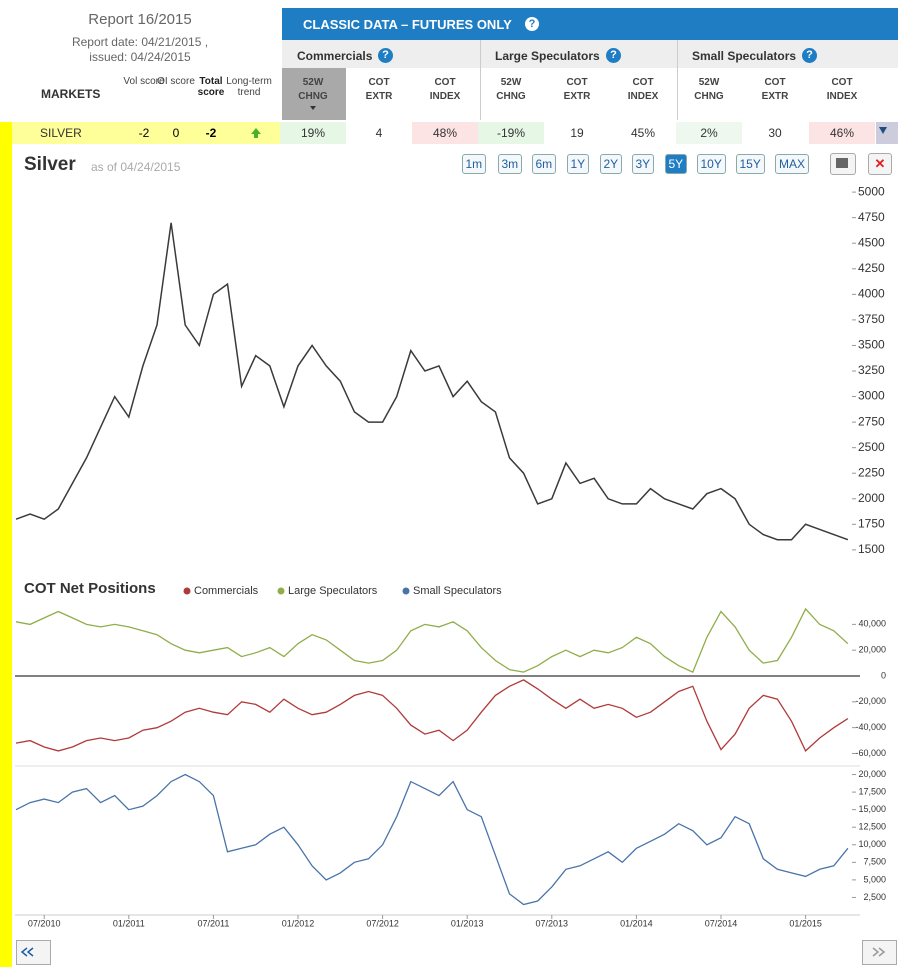 The width and height of the screenshot is (905, 967). I want to click on y-tick-label: 1500, so click(871, 549).